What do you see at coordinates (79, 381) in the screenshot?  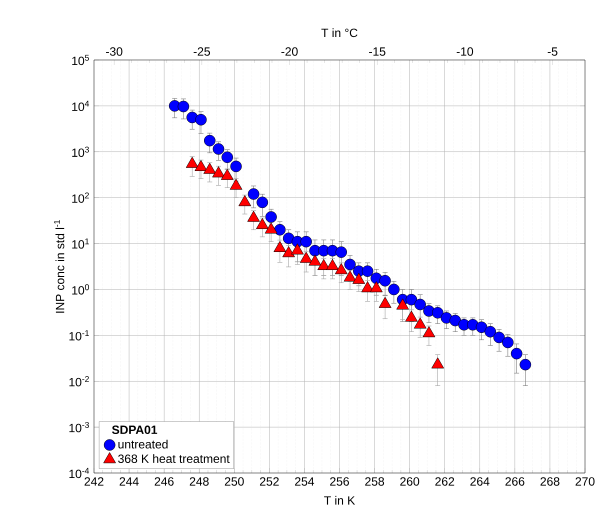 I see `y-tick-label: 10$^{-2}$` at bounding box center [79, 381].